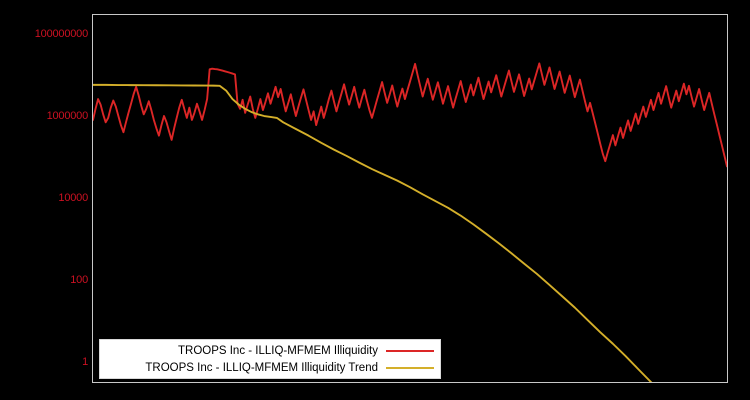 Image resolution: width=750 pixels, height=400 pixels. Describe the element at coordinates (73, 197) in the screenshot. I see `y-tick-label-2: 10000` at that location.